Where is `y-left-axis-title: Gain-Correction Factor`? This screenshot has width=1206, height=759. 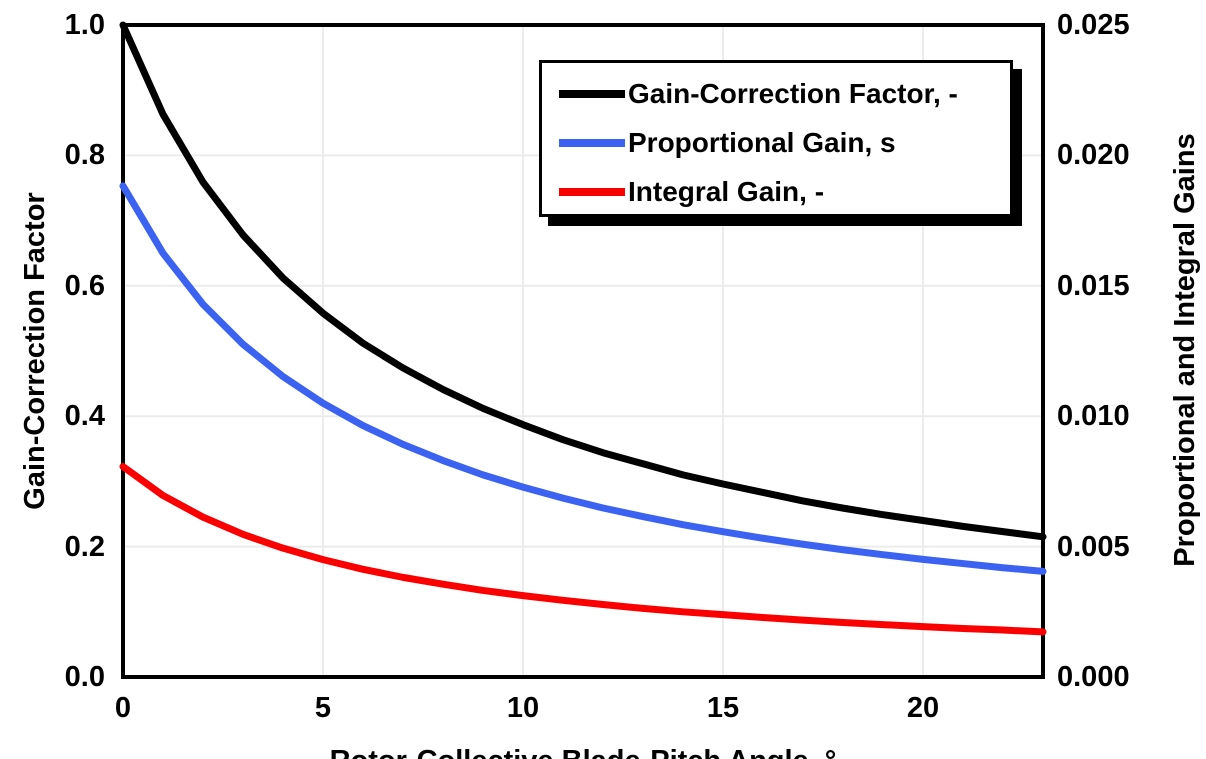 y-left-axis-title: Gain-Correction Factor is located at coordinates (35, 351).